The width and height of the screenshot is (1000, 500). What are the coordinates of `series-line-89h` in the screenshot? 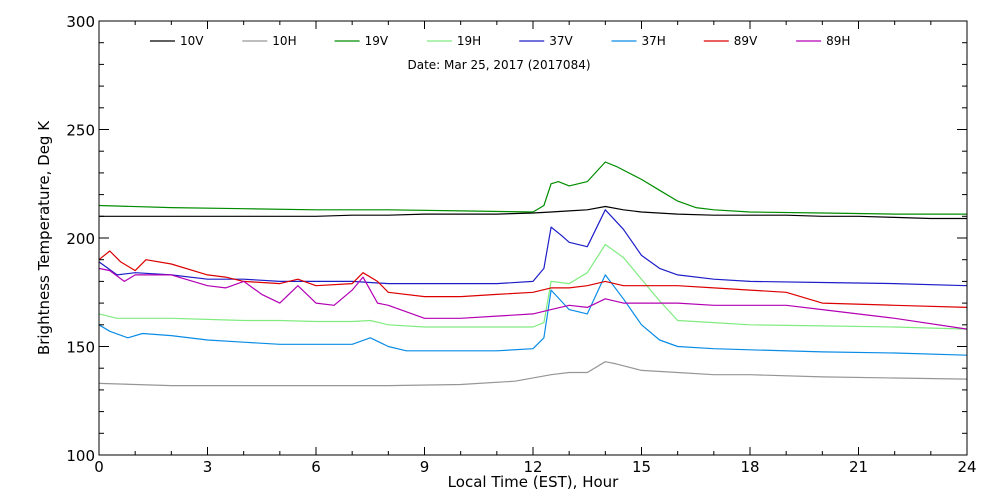 It's located at (533, 298).